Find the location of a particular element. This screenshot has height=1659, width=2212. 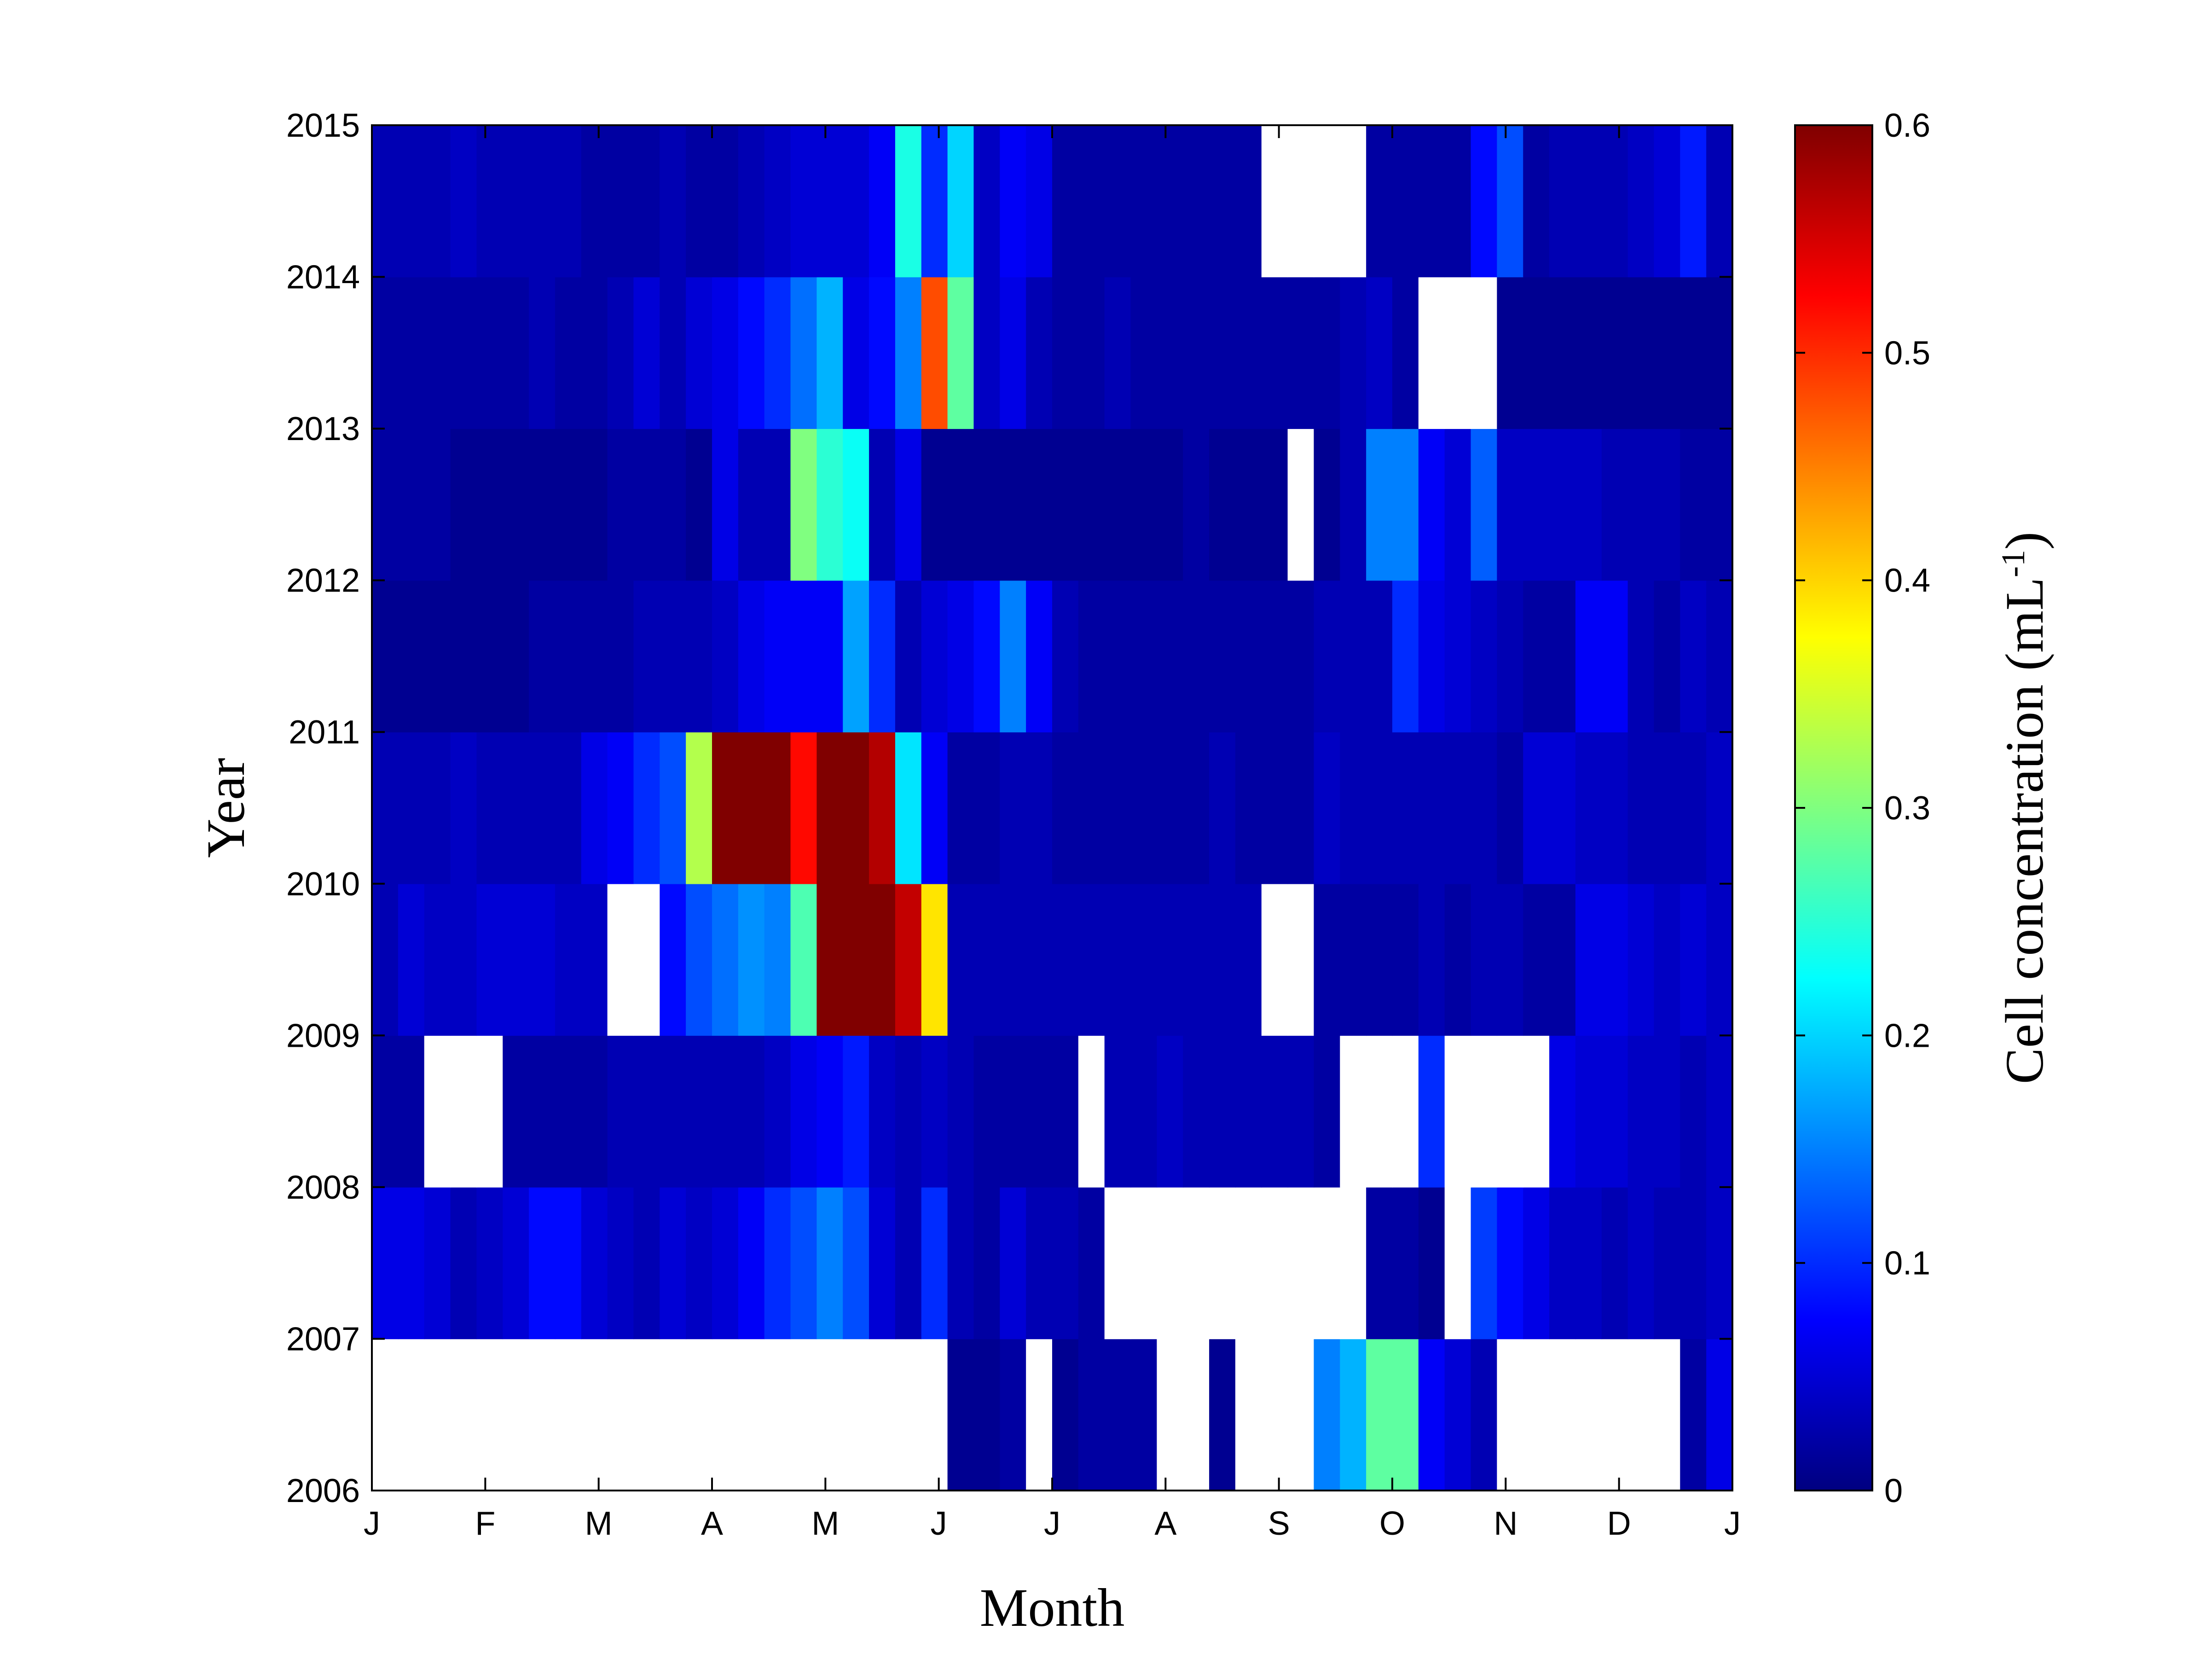

x-tick-label: J is located at coordinates (372, 1523).